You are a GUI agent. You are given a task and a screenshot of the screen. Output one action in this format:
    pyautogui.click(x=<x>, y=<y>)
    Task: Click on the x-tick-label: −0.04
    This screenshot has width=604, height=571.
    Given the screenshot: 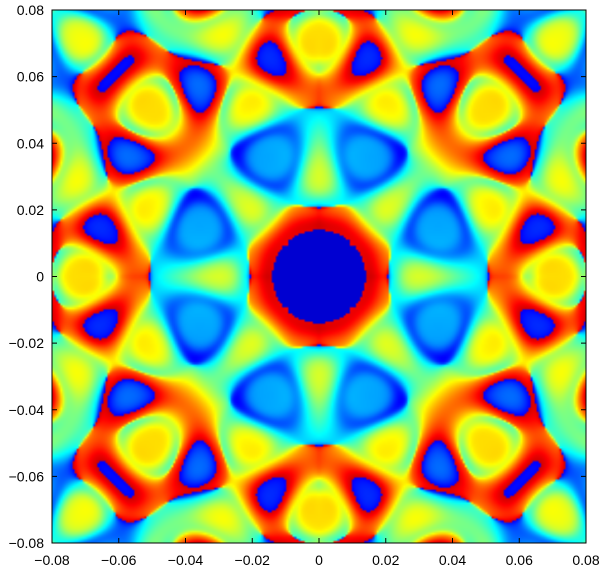 What is the action you would take?
    pyautogui.click(x=186, y=560)
    